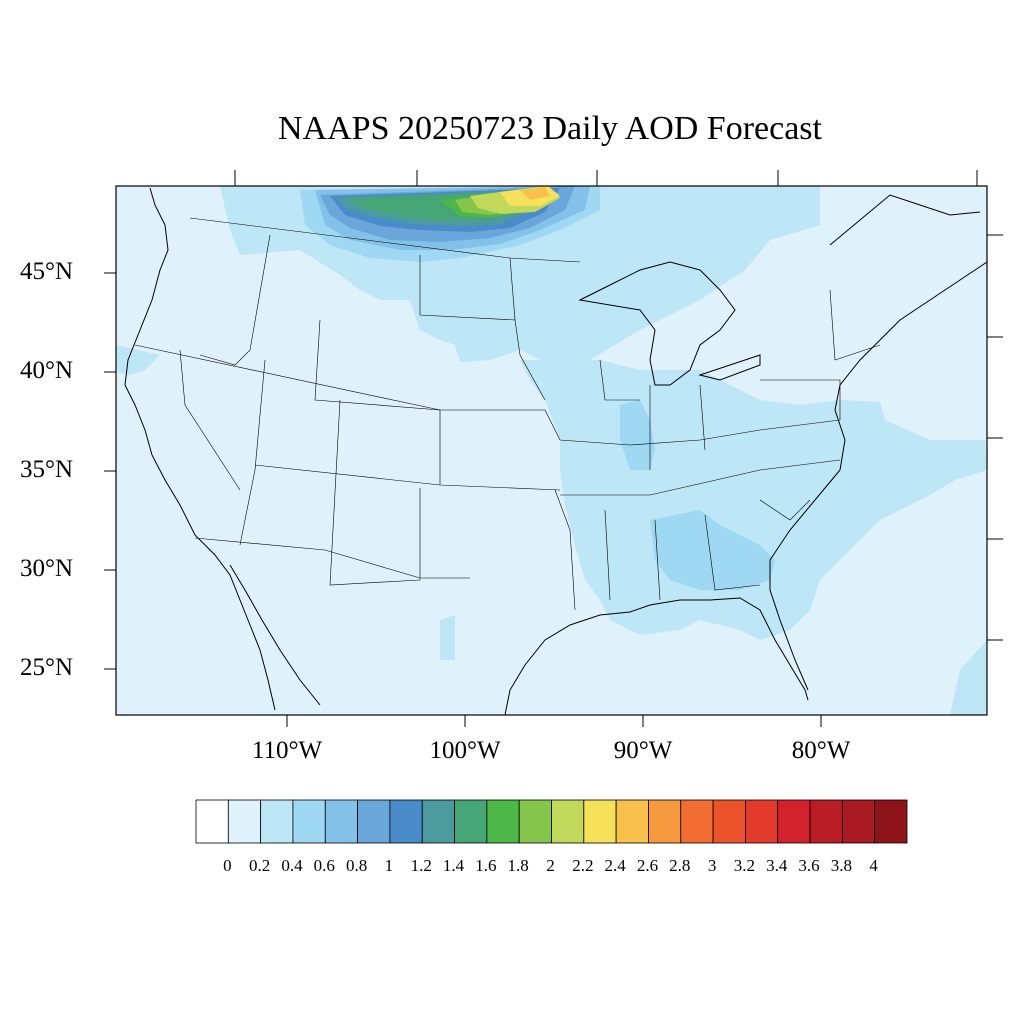  What do you see at coordinates (821, 750) in the screenshot?
I see `lon-label-80: 80°W` at bounding box center [821, 750].